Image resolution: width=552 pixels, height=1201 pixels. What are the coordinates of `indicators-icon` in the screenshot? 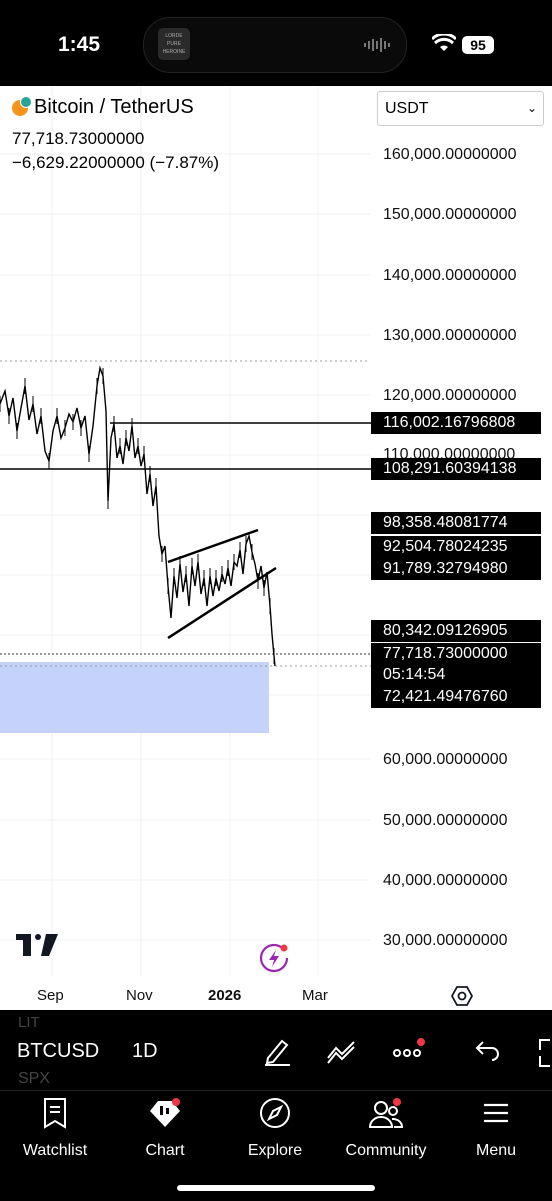 It's located at (342, 1051).